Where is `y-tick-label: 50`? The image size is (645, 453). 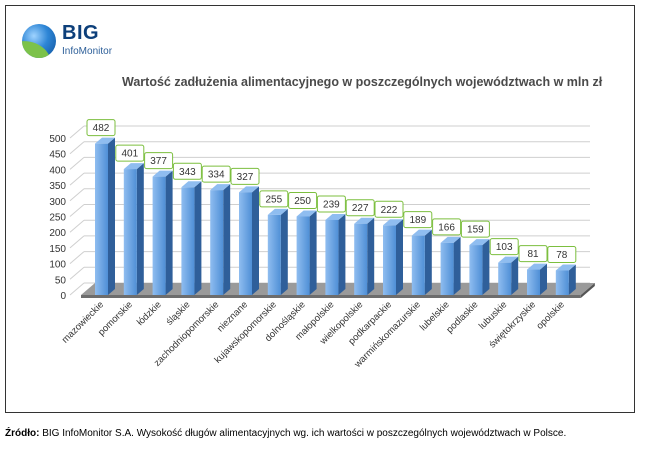 y-tick-label: 50 is located at coordinates (61, 280).